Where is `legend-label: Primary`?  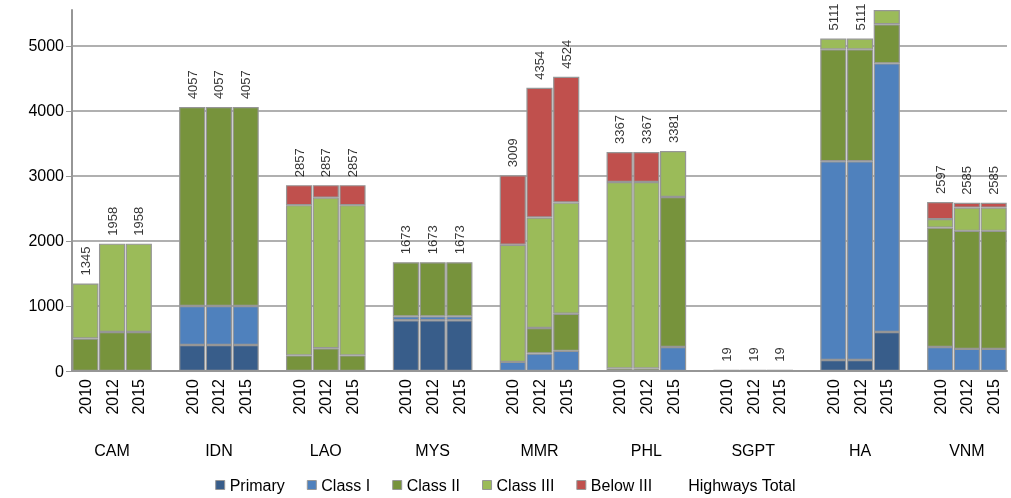 legend-label: Primary is located at coordinates (257, 485).